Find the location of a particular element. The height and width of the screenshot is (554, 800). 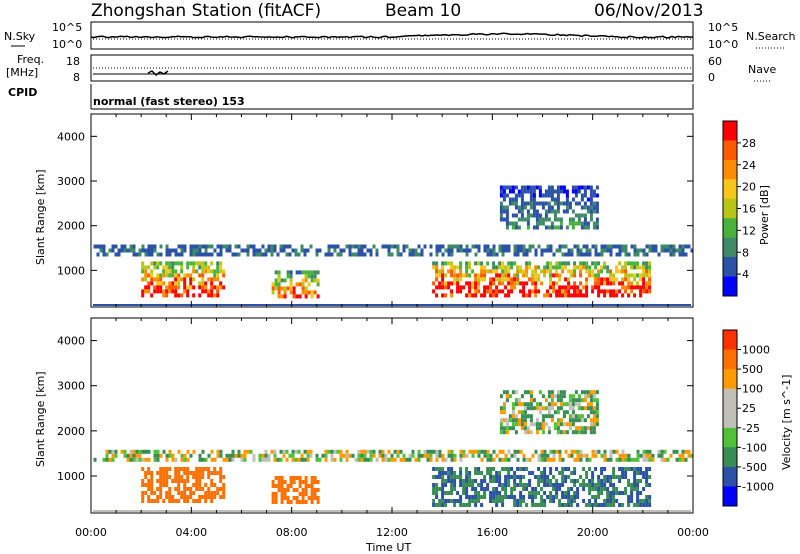

velocity-colorbar-label: Velocity [m s^-1] is located at coordinates (786, 422).